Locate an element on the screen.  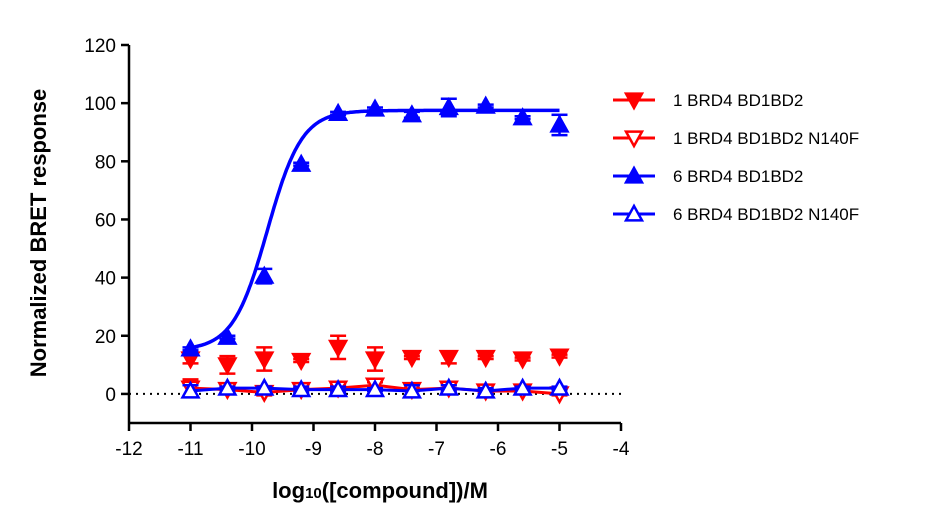
x-tick-label: -8 is located at coordinates (375, 449).